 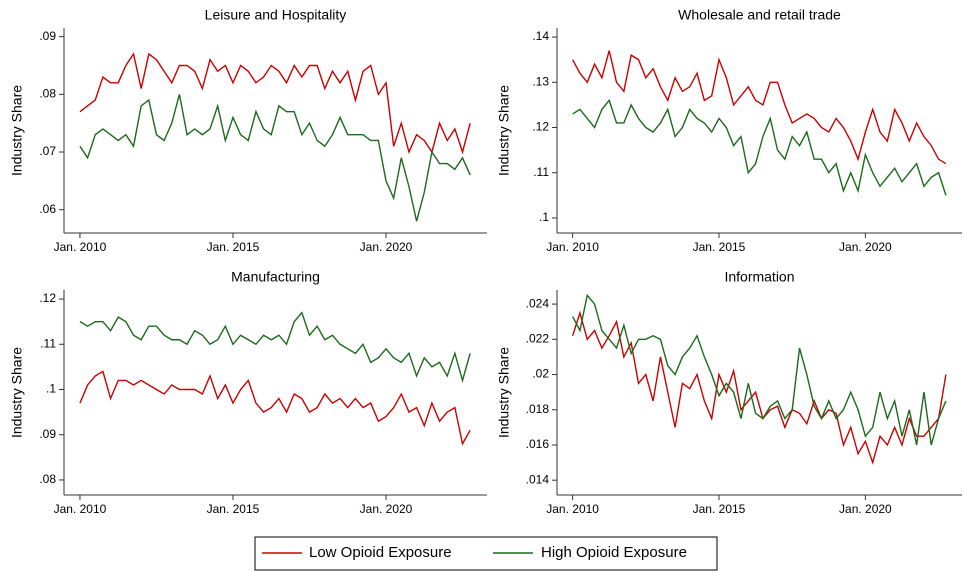 What do you see at coordinates (47, 151) in the screenshot?
I see `y-tick-label: .07` at bounding box center [47, 151].